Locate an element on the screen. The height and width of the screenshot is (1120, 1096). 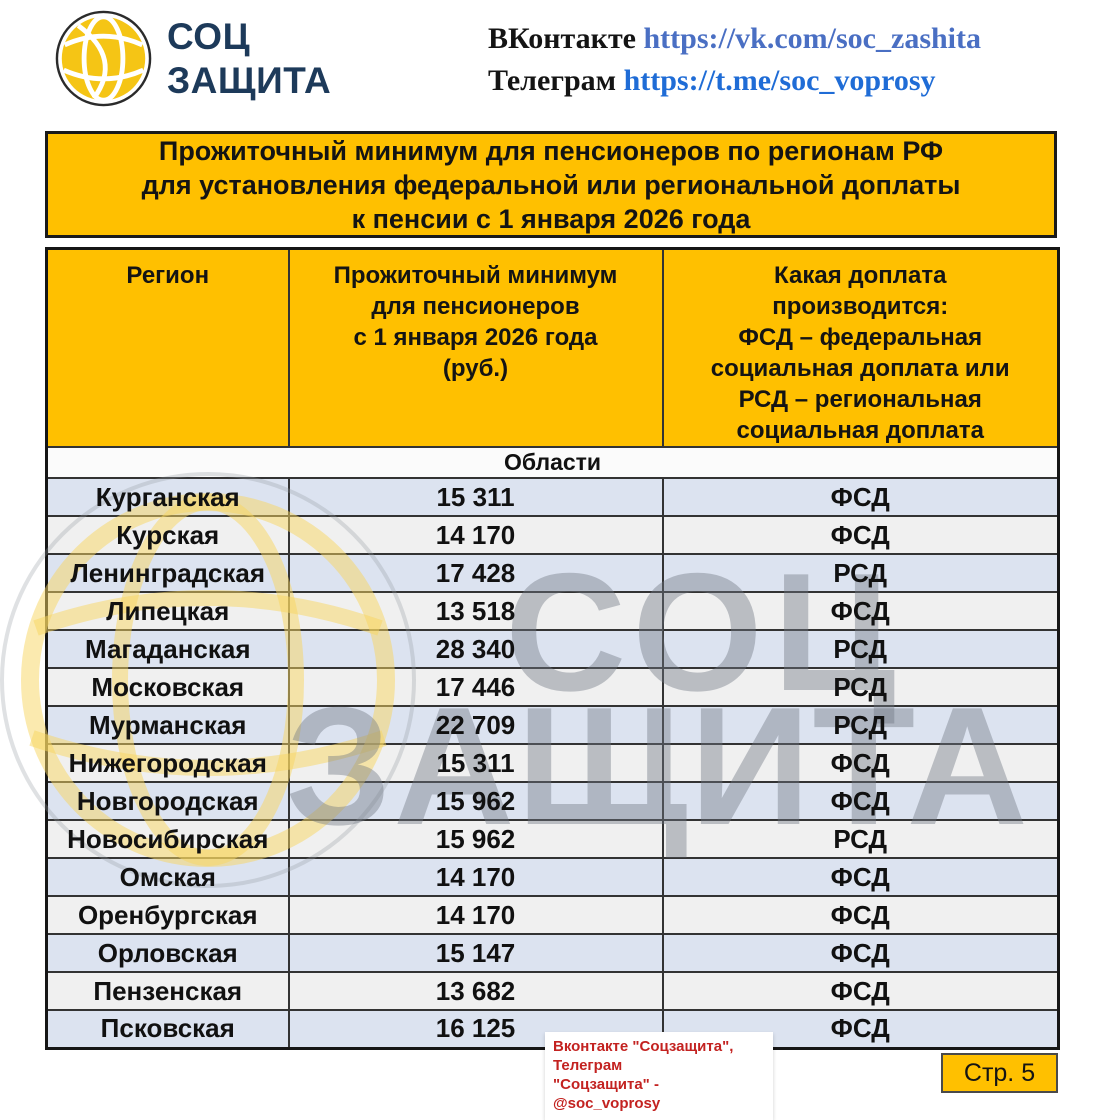
region-cell: Оренбургская is located at coordinates (167, 915).